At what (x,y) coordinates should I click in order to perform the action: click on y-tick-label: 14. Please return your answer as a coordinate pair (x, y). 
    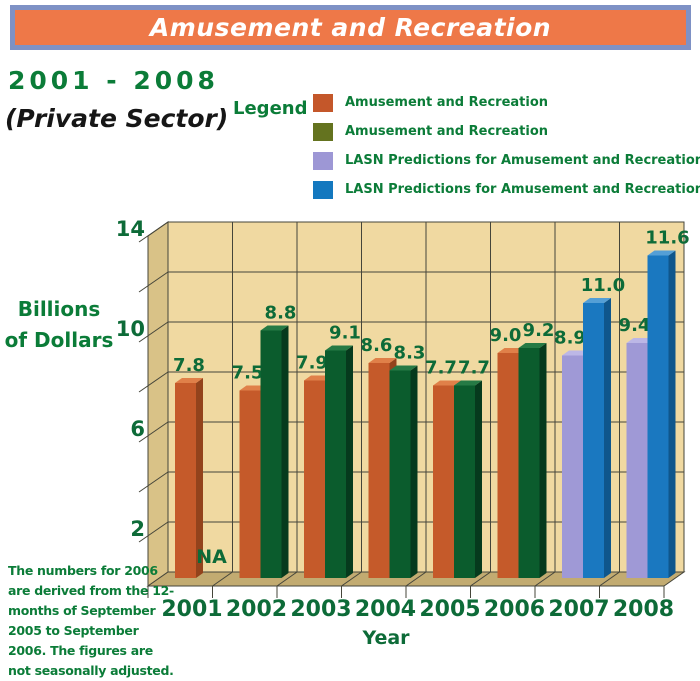
    Looking at the image, I should click on (130, 229).